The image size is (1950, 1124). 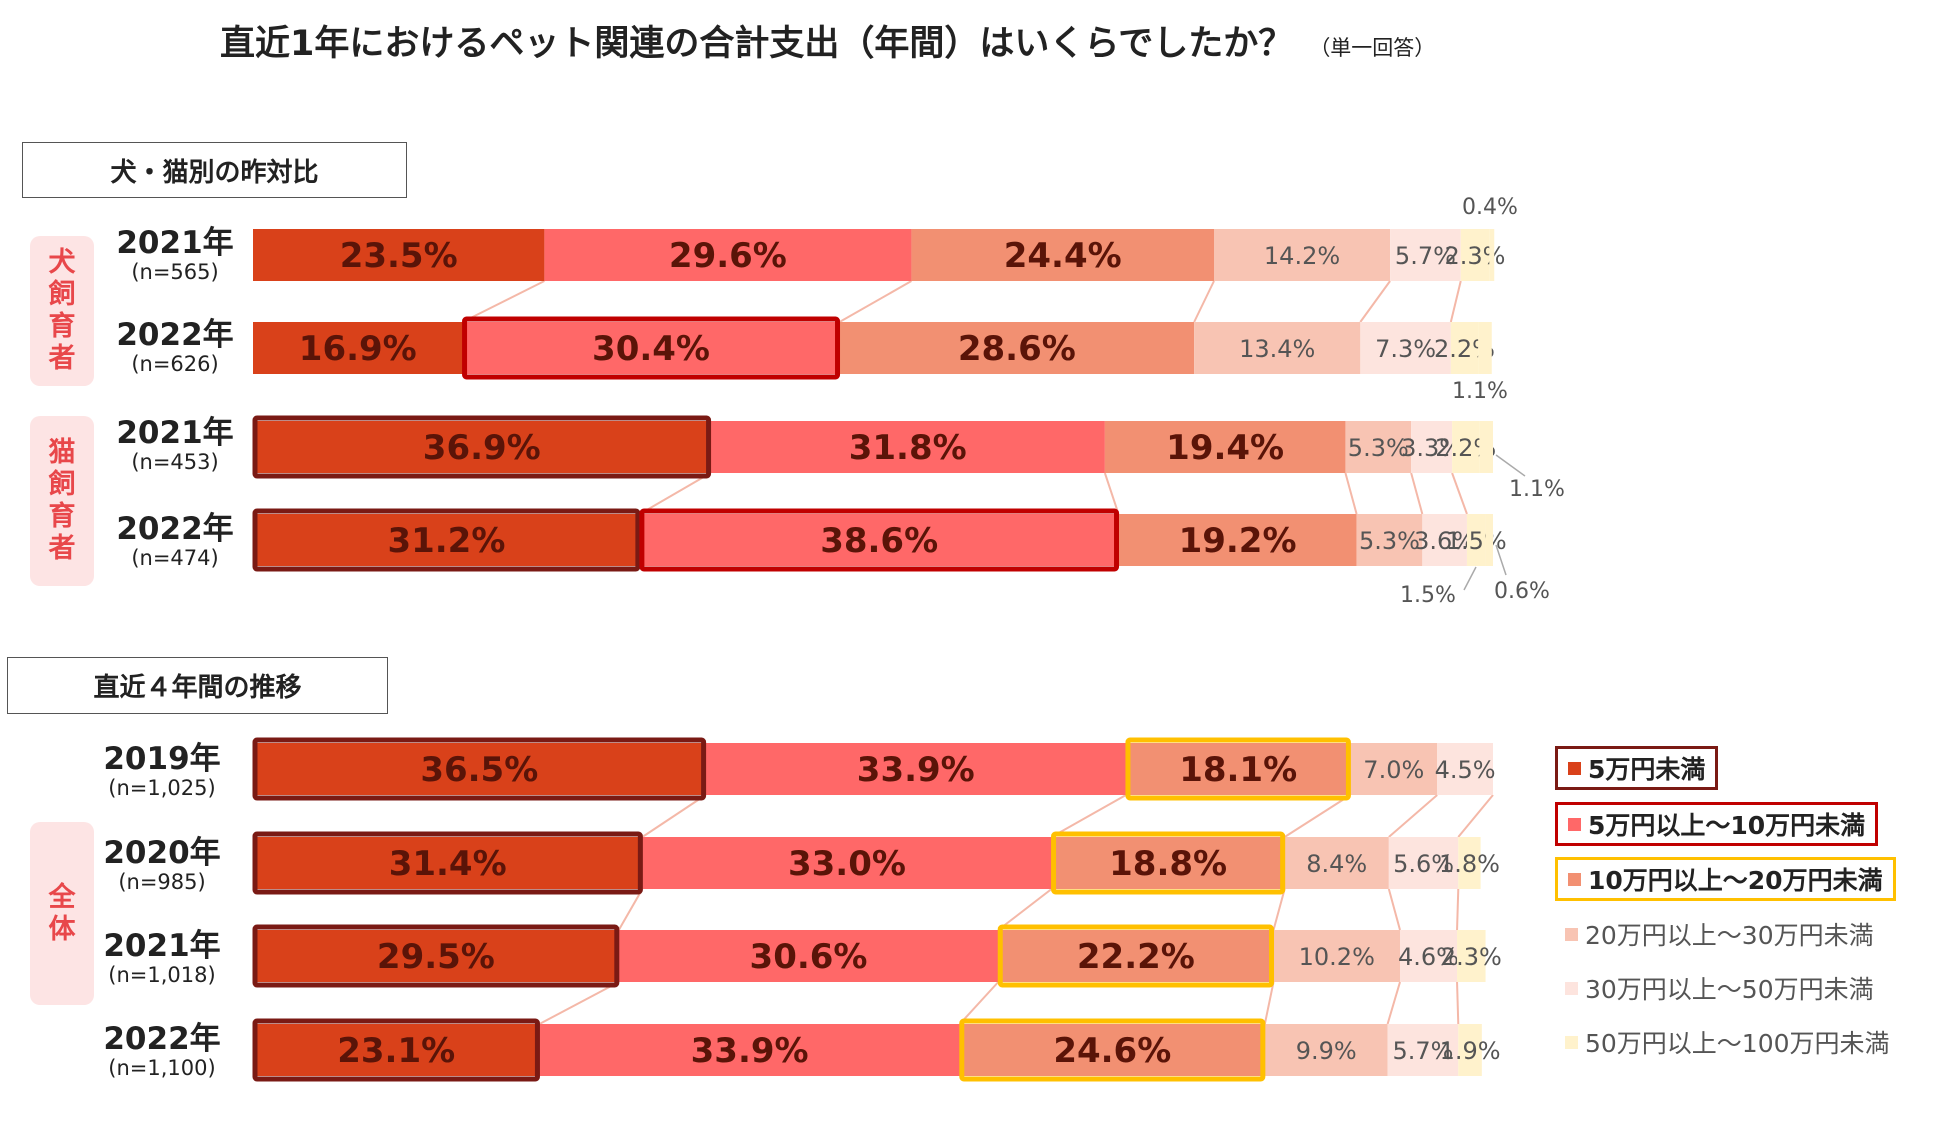 I want to click on row-n: (n=985), so click(x=162, y=882).